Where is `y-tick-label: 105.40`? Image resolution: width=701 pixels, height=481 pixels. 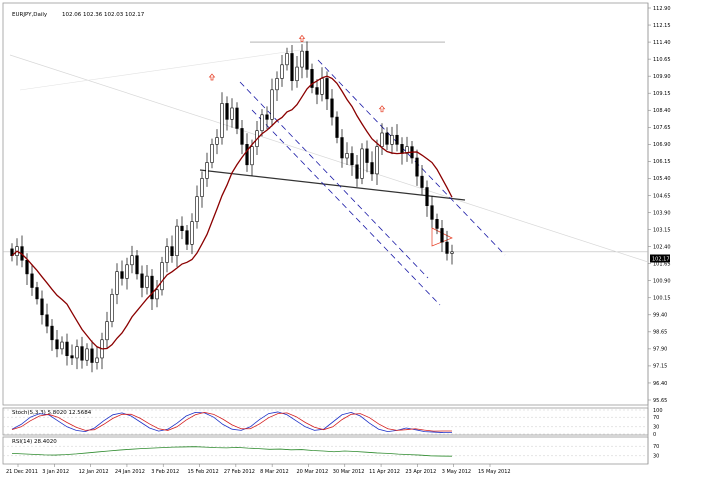 y-tick-label: 105.40 is located at coordinates (662, 179).